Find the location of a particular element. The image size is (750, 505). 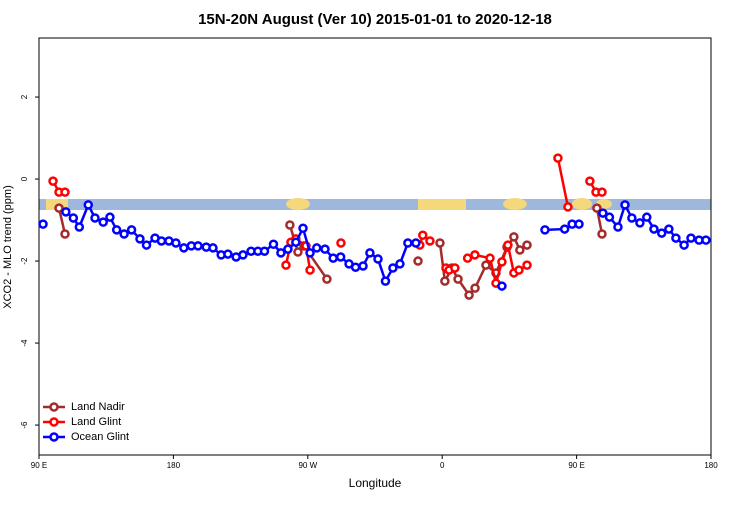

x-tick-label: 90 E is located at coordinates (39, 465).